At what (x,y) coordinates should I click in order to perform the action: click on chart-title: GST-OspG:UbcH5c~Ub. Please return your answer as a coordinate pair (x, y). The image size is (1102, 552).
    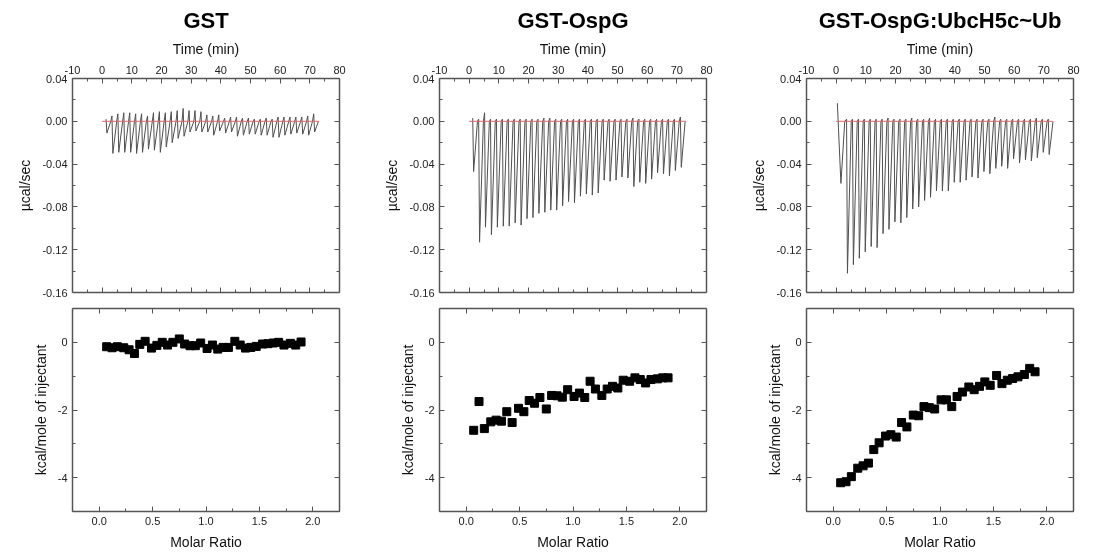
    Looking at the image, I should click on (940, 20).